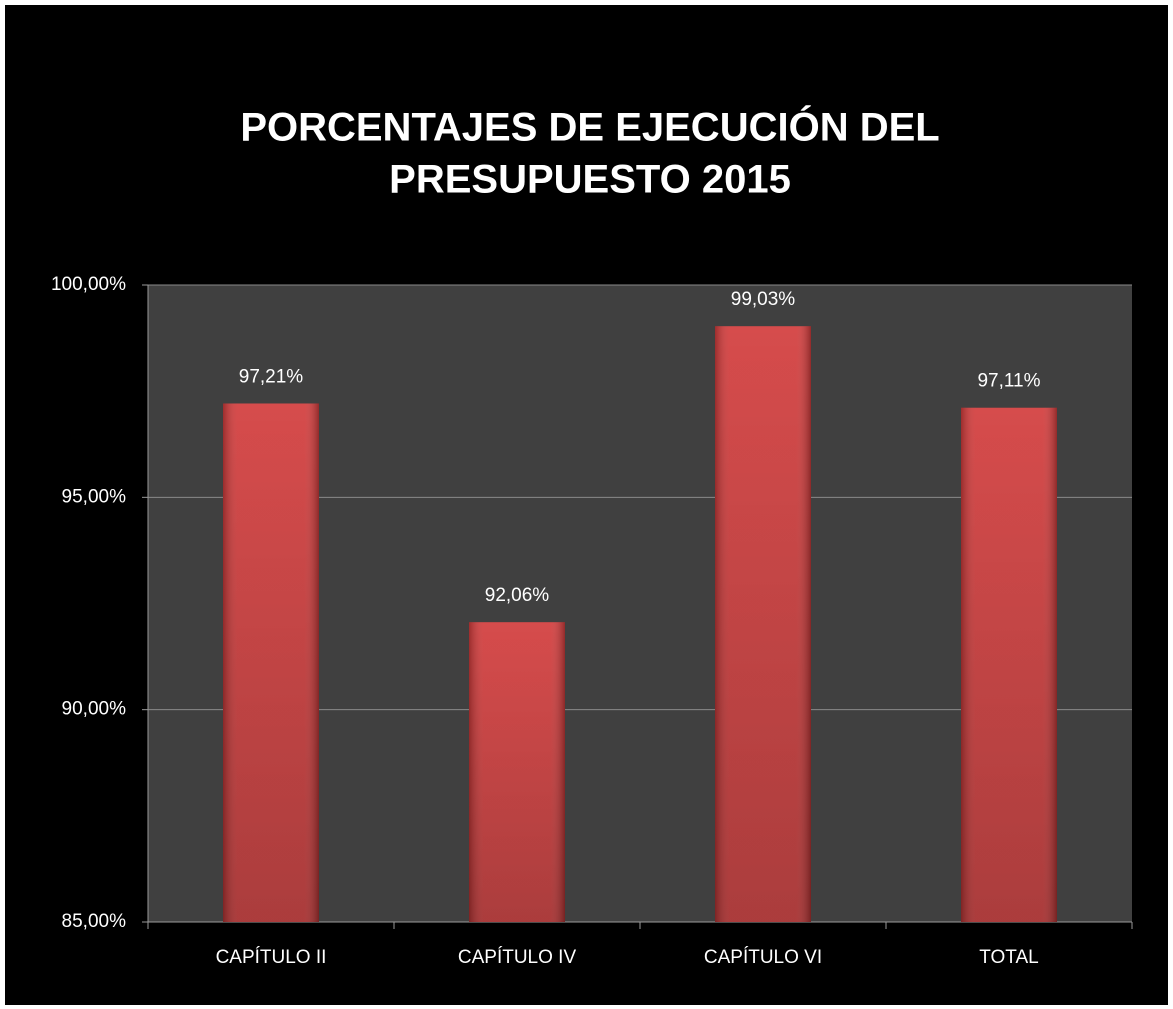 The width and height of the screenshot is (1173, 1009). What do you see at coordinates (94, 921) in the screenshot?
I see `y-tick-label: 85,00%` at bounding box center [94, 921].